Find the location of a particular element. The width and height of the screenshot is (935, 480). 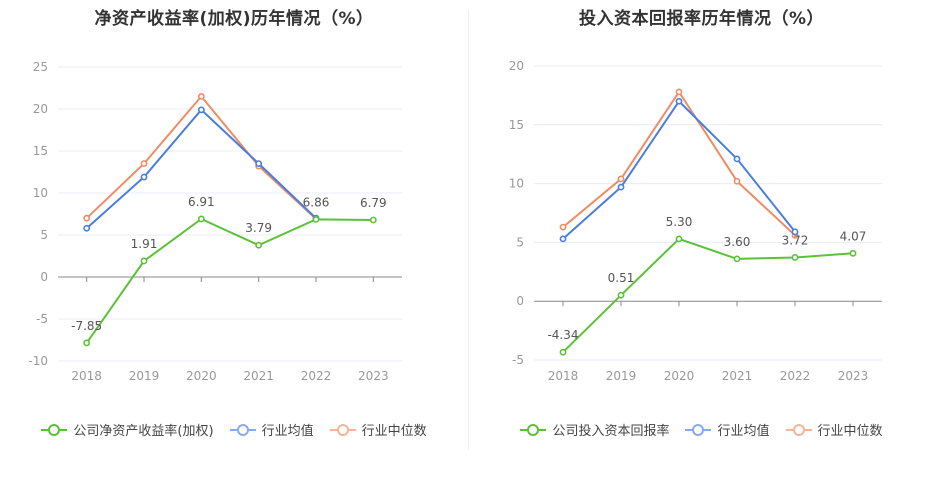

legend-item-company: 公司净资产收益率(加权) is located at coordinates (127, 429).